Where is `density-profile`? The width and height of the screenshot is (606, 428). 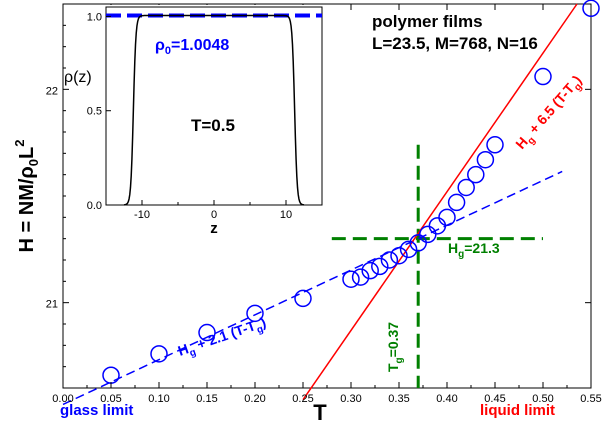
density-profile is located at coordinates (214, 110).